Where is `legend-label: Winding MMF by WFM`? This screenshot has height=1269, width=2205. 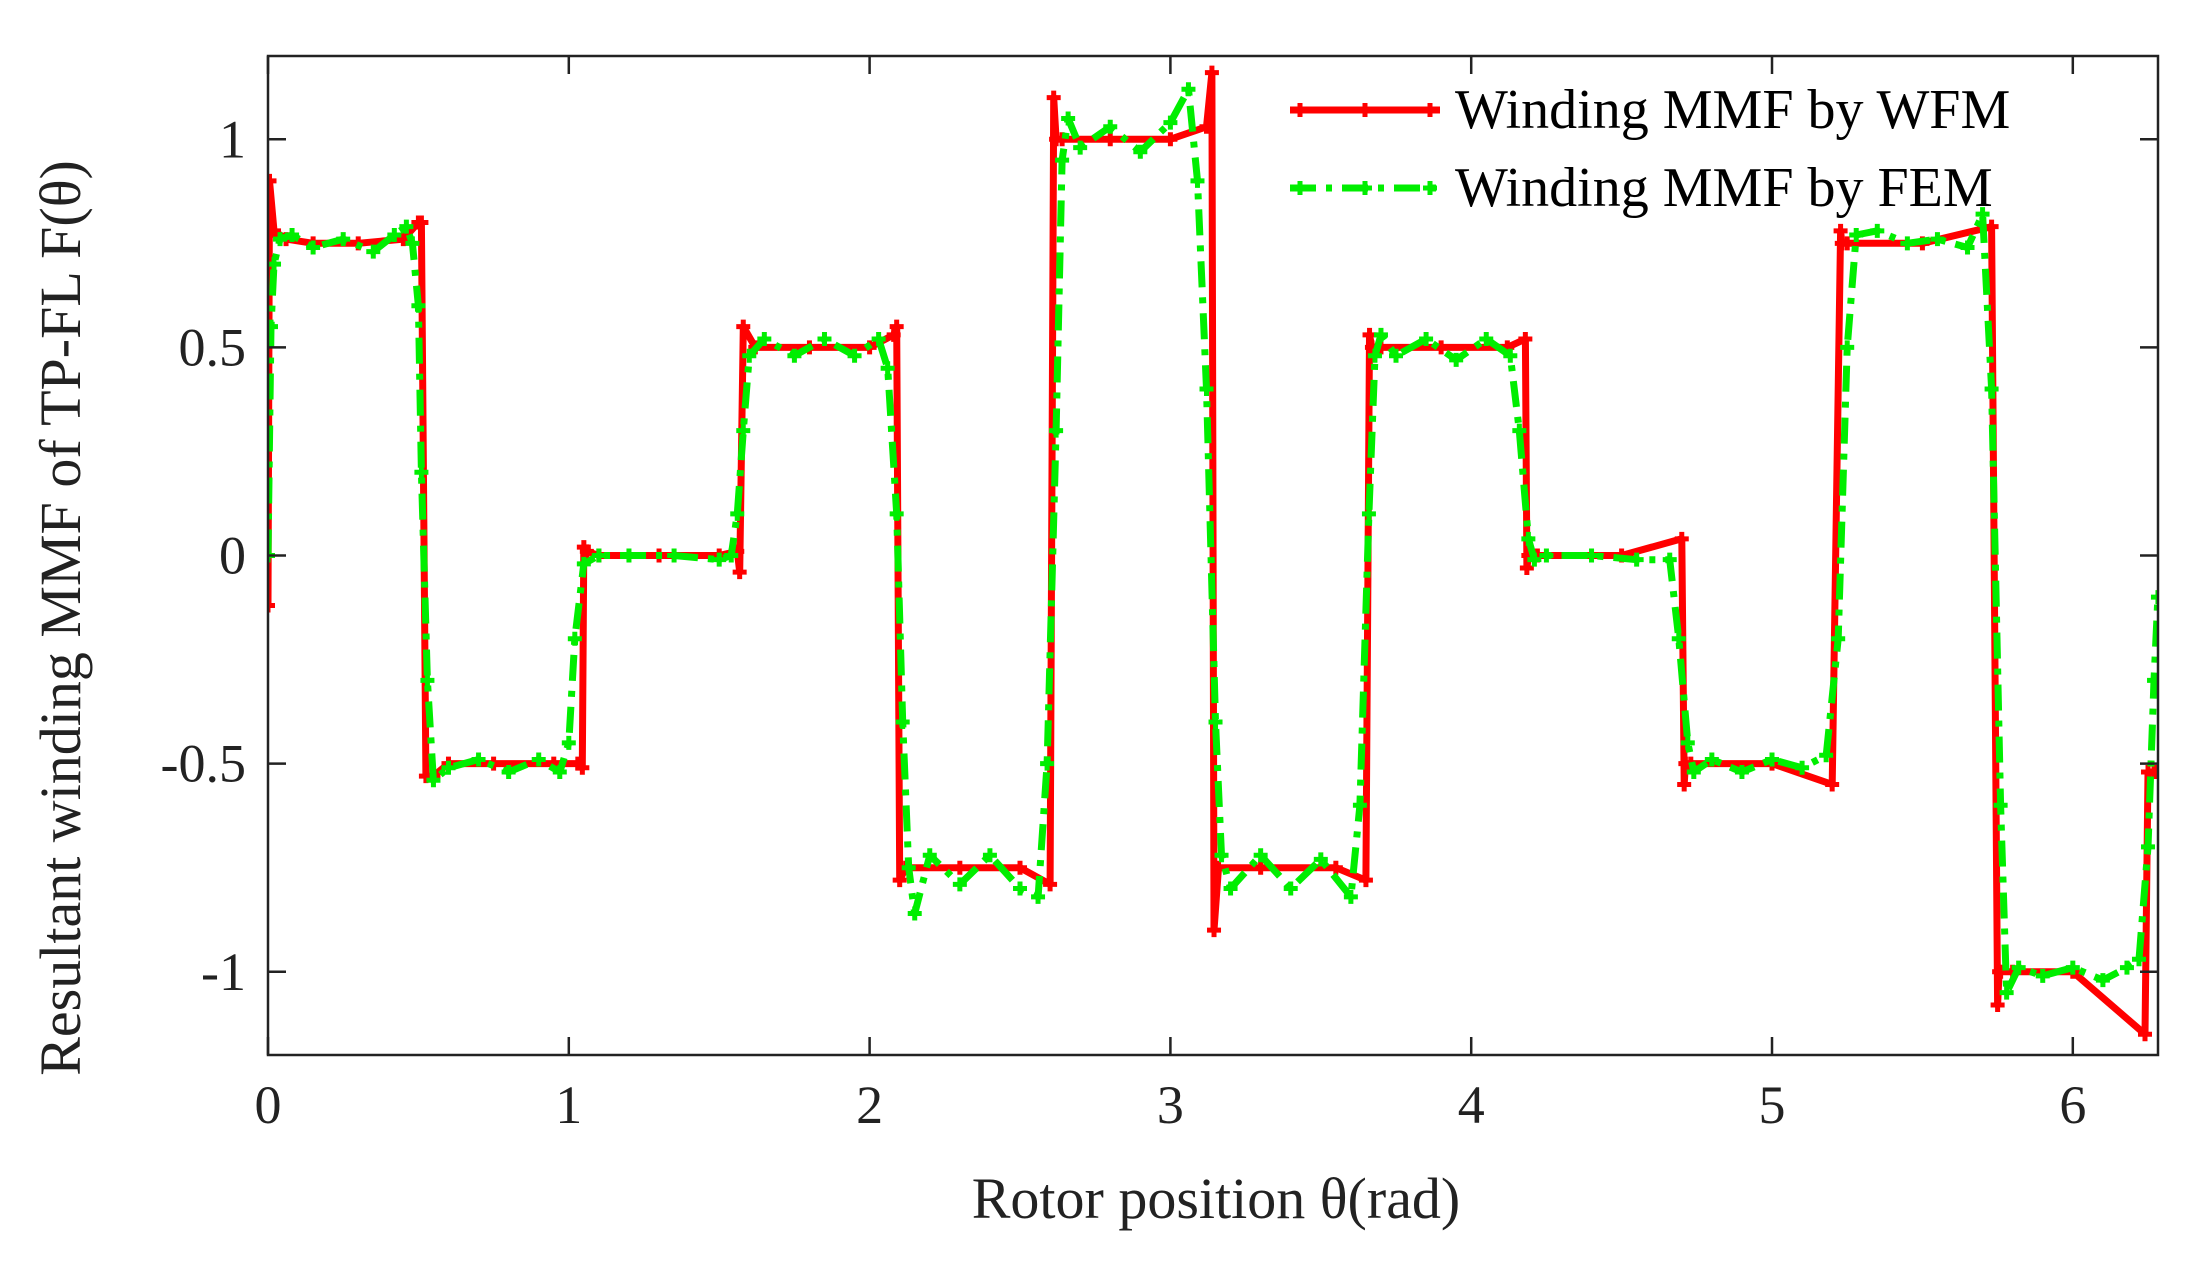 legend-label: Winding MMF by WFM is located at coordinates (1732, 110).